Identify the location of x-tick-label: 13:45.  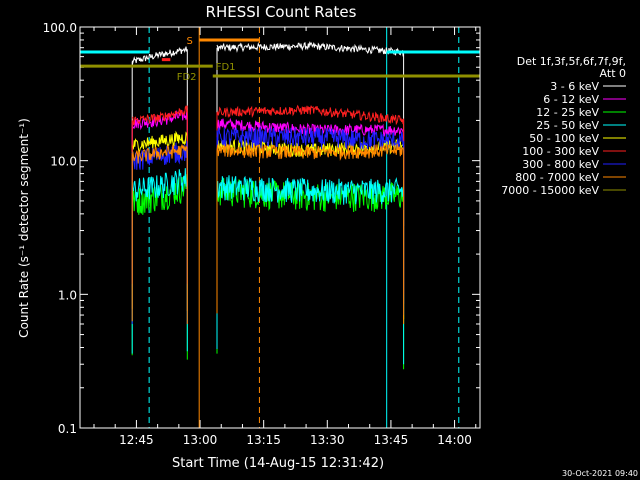
(391, 440).